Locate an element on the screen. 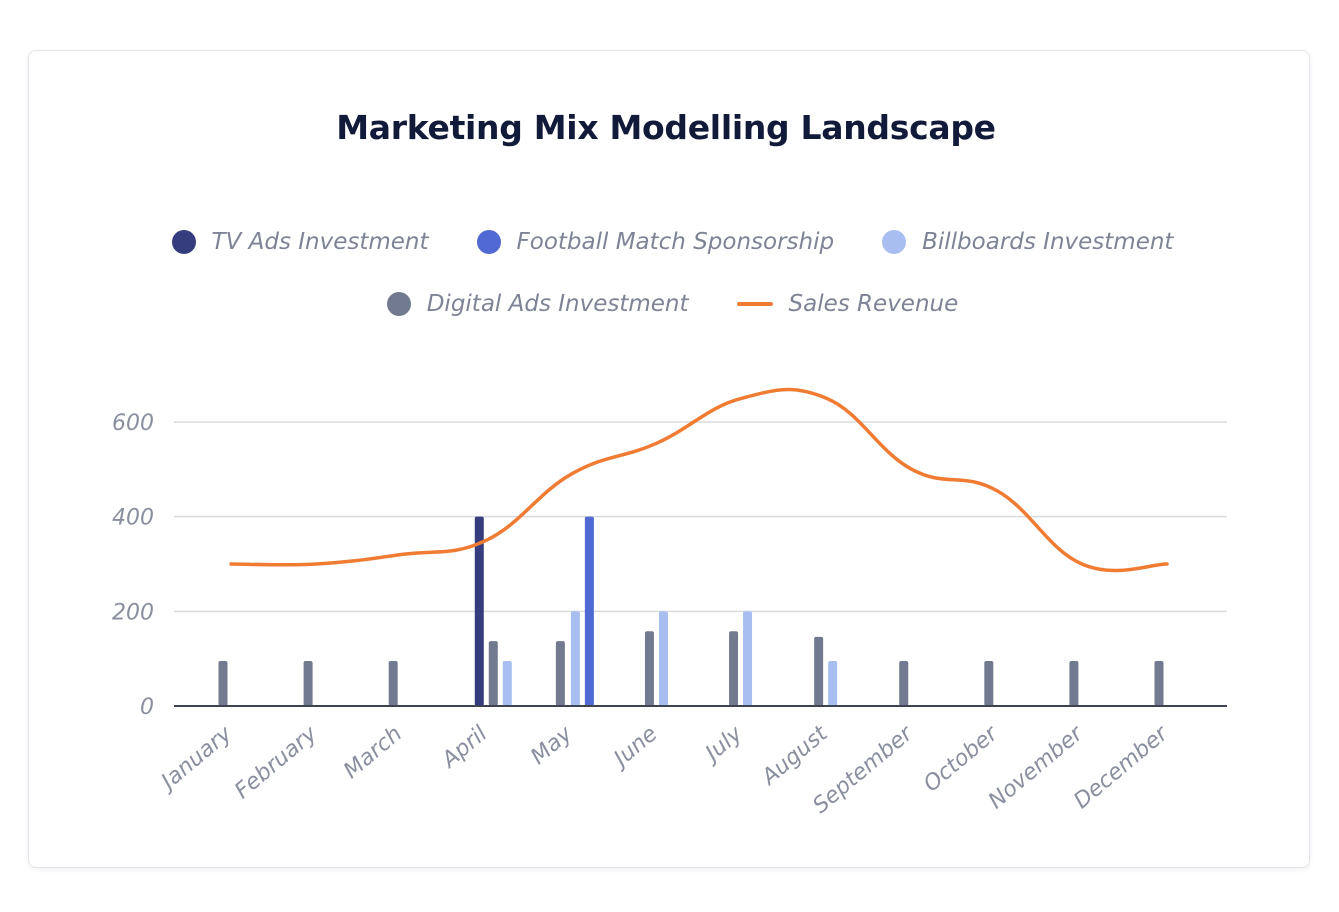  x-tick-label-october: October is located at coordinates (961, 758).